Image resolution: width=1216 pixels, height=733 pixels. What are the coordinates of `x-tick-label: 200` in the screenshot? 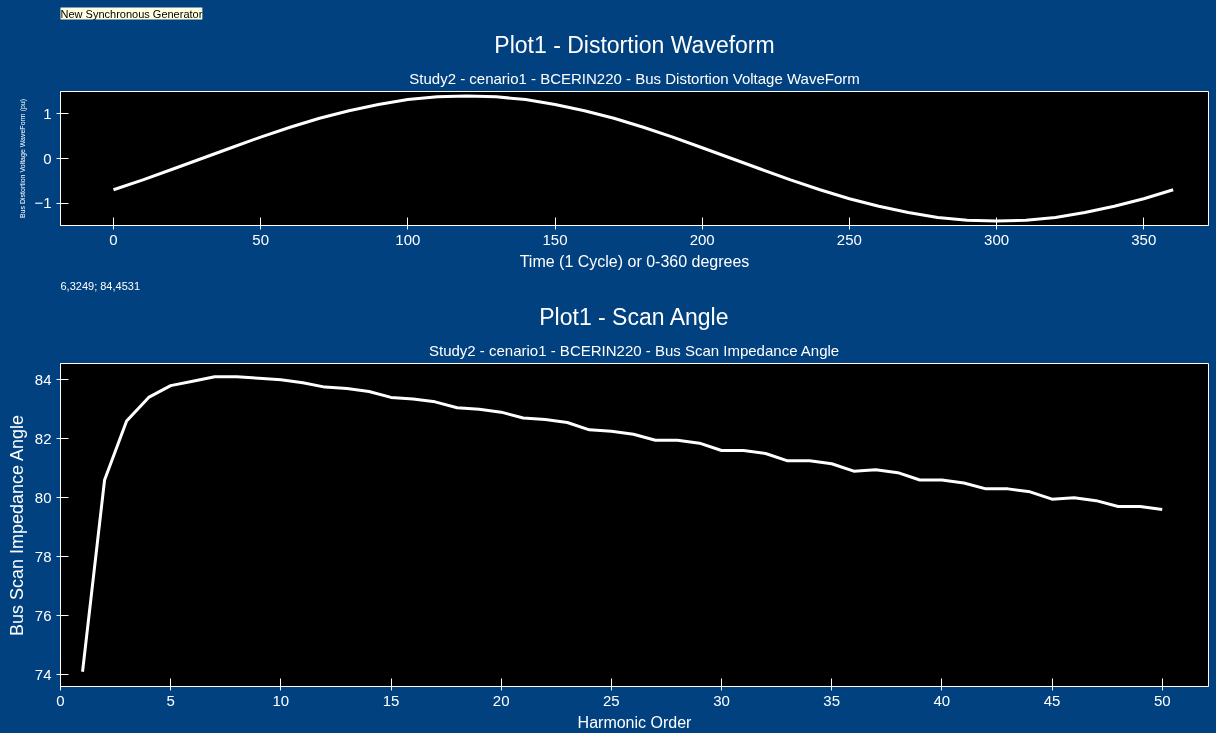 It's located at (702, 239).